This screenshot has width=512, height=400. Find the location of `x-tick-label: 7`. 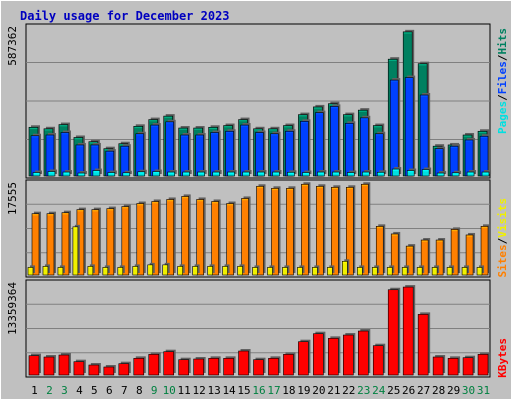

x-tick-label: 7 is located at coordinates (124, 390).